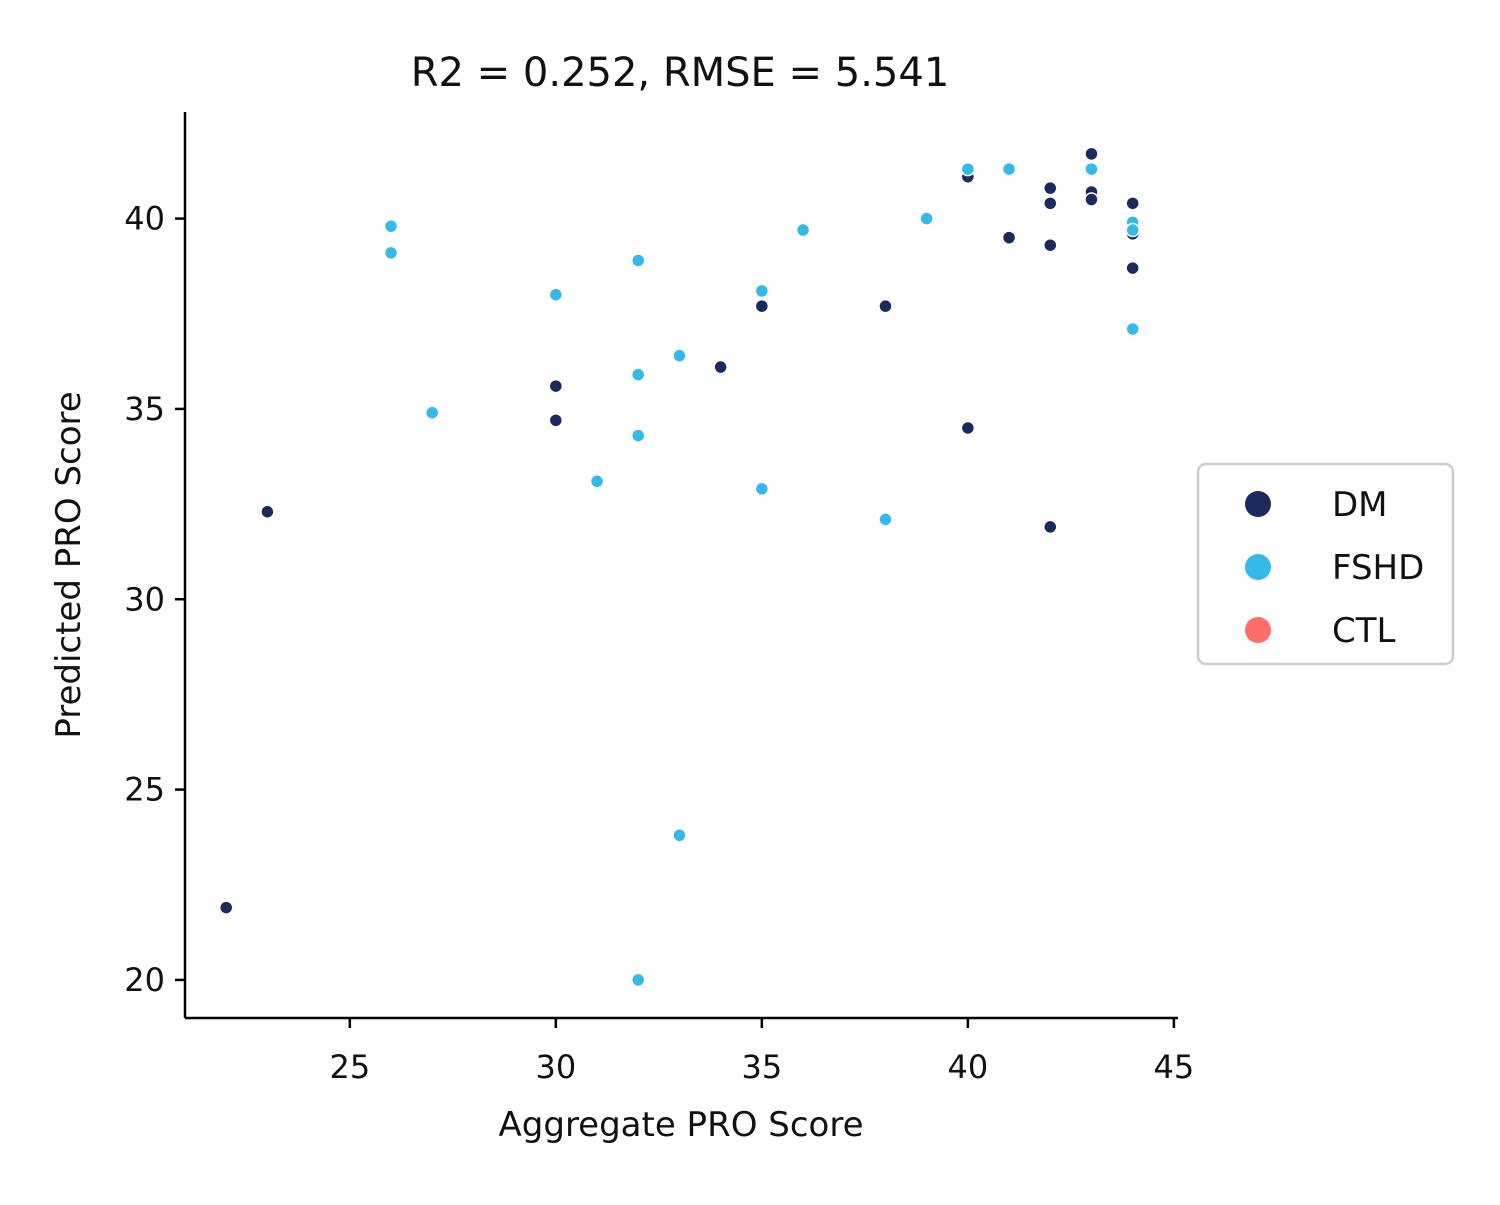 Image resolution: width=1500 pixels, height=1205 pixels. I want to click on legend-marker-dm, so click(1258, 504).